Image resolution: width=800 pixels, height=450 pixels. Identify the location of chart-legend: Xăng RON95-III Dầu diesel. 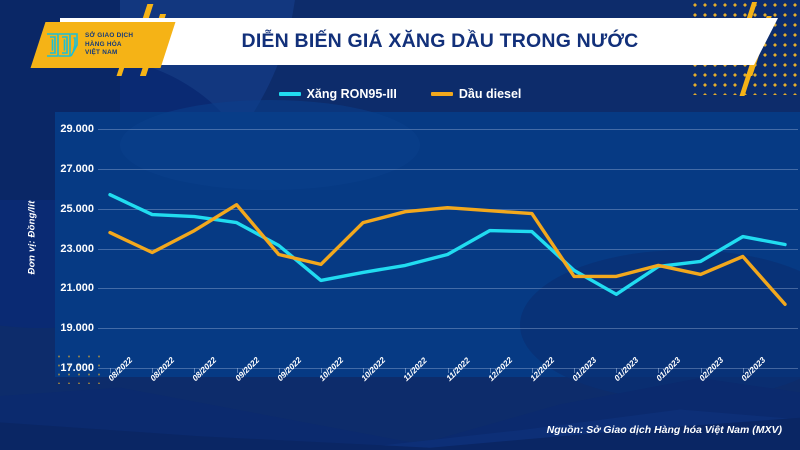
(400, 94).